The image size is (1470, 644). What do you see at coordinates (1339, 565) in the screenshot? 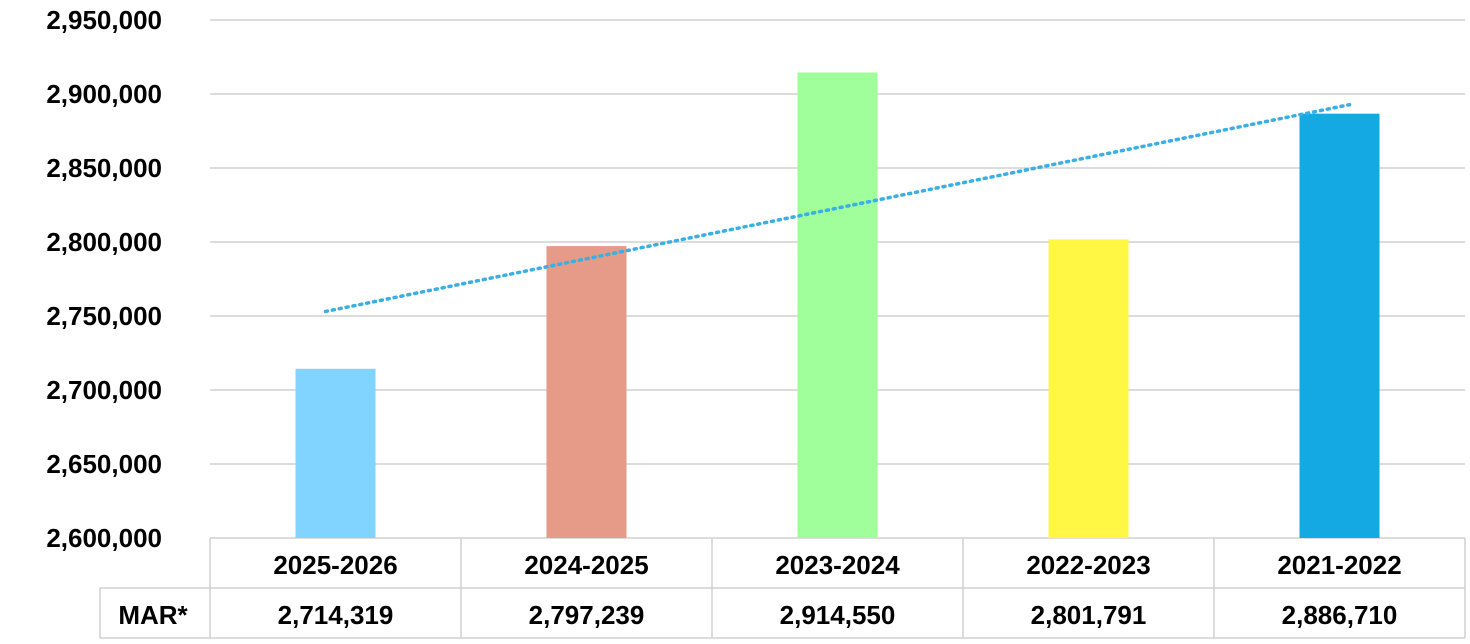
I see `category-label: 2021-2022` at bounding box center [1339, 565].